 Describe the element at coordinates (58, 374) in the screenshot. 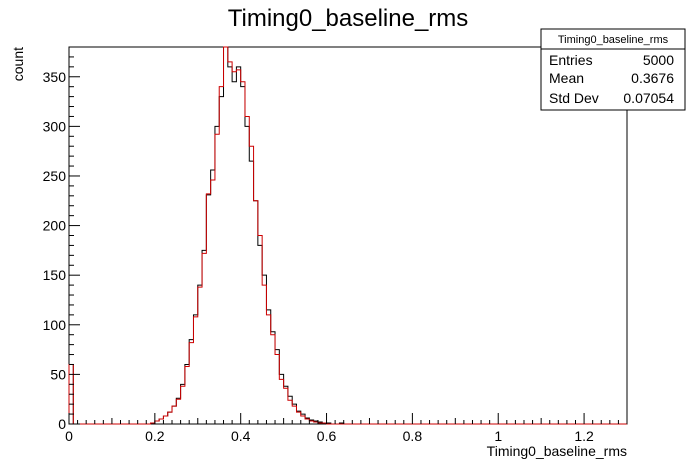

I see `y-tick-label: 50` at that location.